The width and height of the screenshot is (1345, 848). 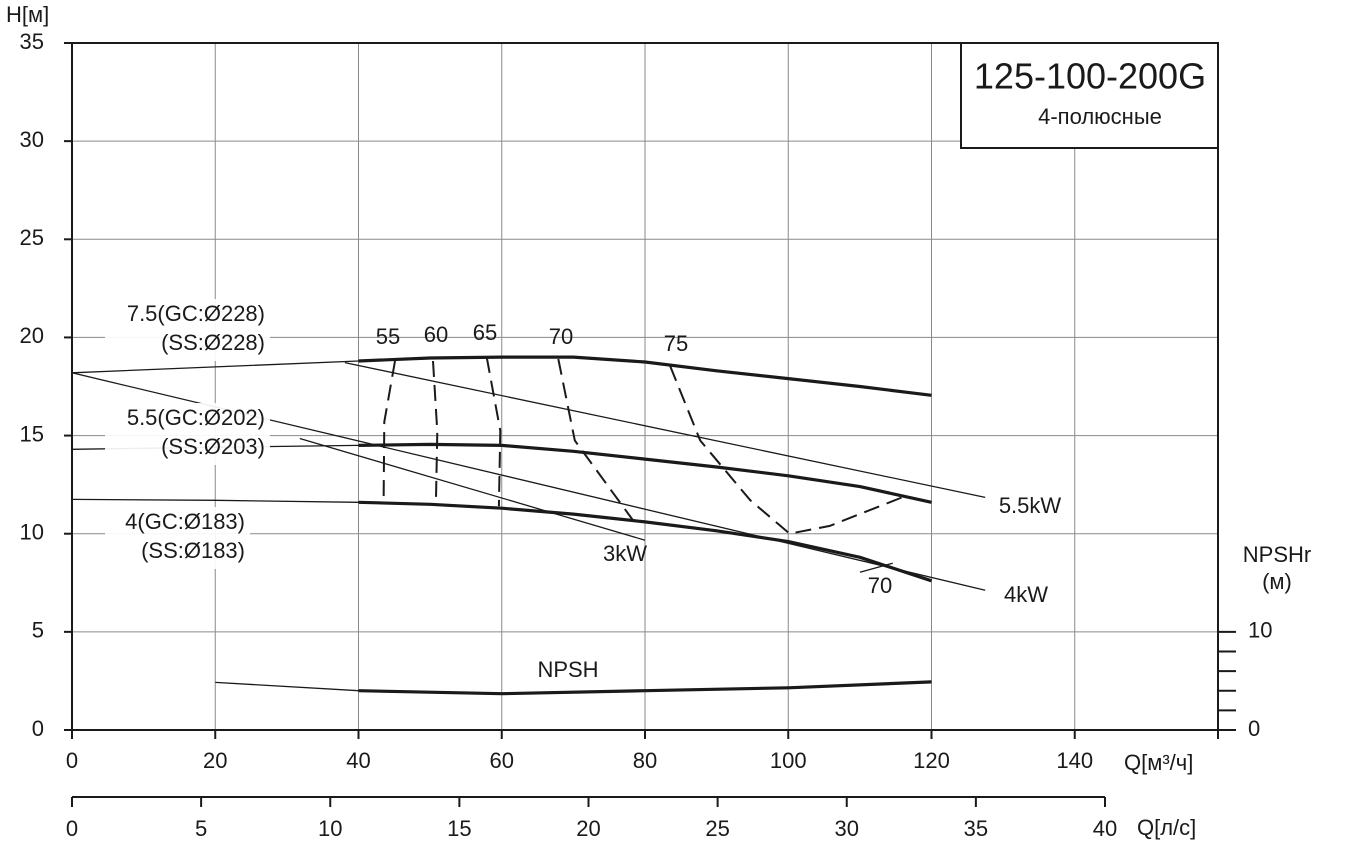 What do you see at coordinates (196, 417) in the screenshot?
I see `curve-label: 5.5(GC:Ø202)` at bounding box center [196, 417].